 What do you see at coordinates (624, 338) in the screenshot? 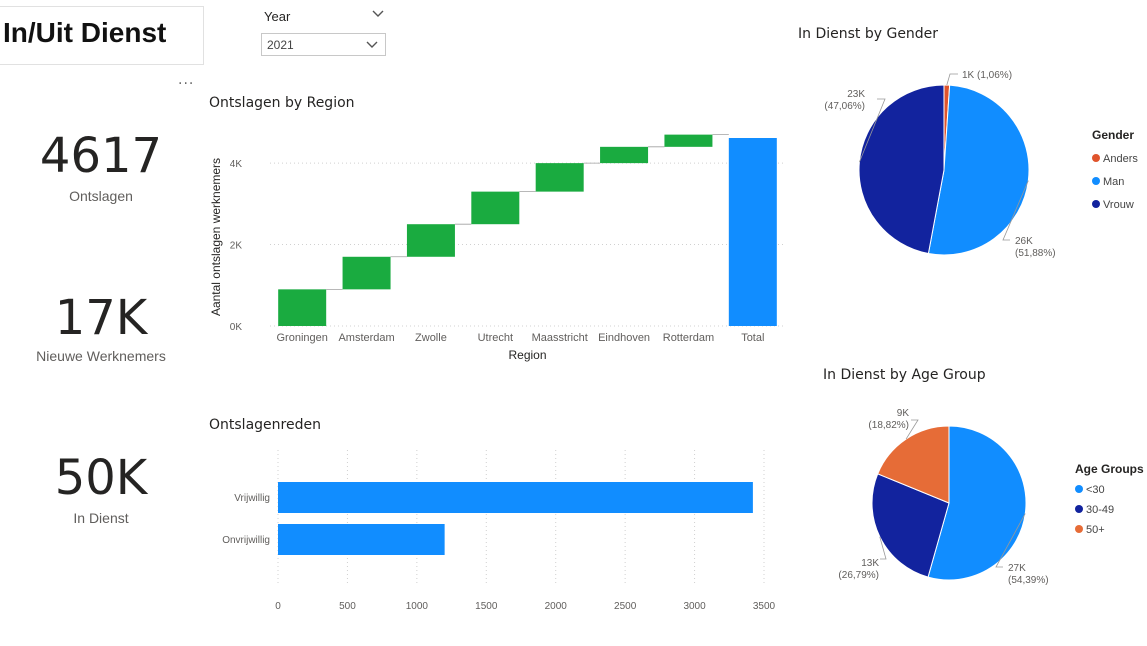
I see `x-tick-label: Eindhoven` at bounding box center [624, 338].